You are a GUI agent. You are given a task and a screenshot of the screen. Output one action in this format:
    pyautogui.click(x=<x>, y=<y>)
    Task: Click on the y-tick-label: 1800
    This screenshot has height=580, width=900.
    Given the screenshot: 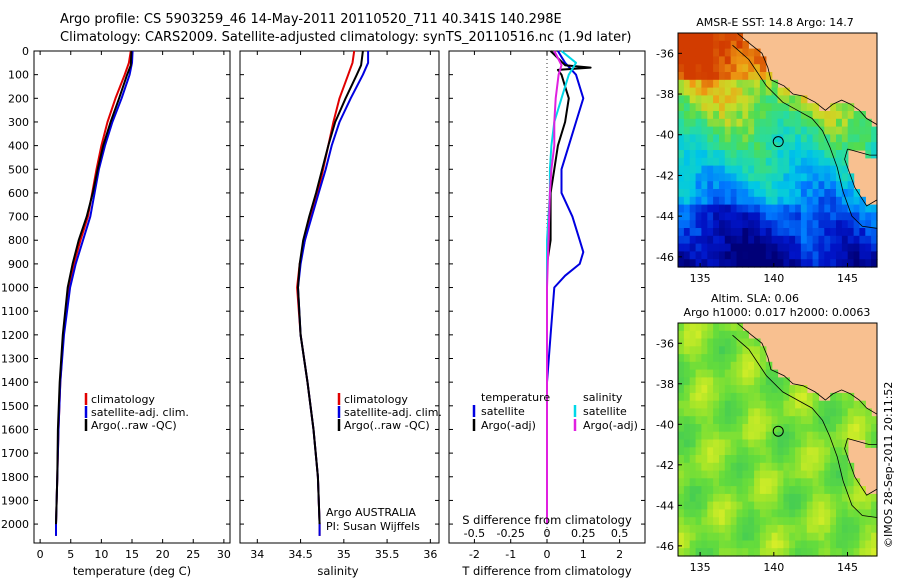 What is the action you would take?
    pyautogui.click(x=15, y=477)
    